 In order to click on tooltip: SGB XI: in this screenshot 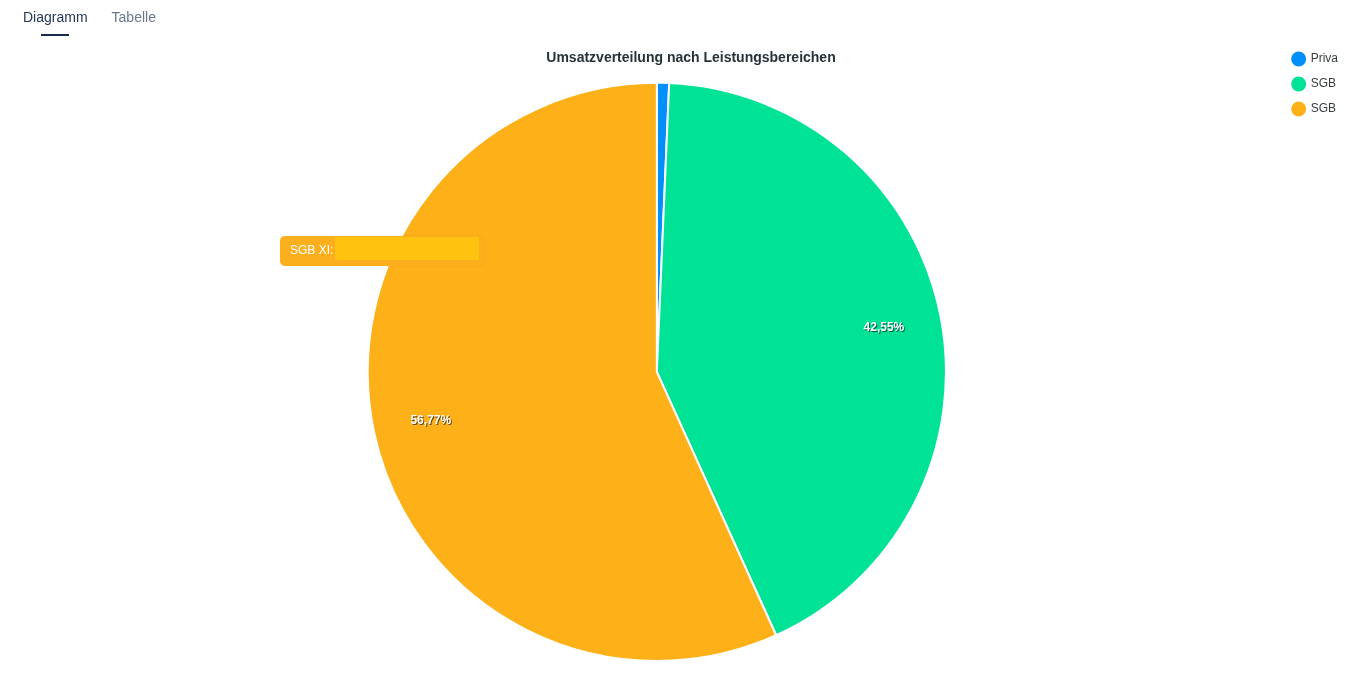, I will do `click(382, 251)`.